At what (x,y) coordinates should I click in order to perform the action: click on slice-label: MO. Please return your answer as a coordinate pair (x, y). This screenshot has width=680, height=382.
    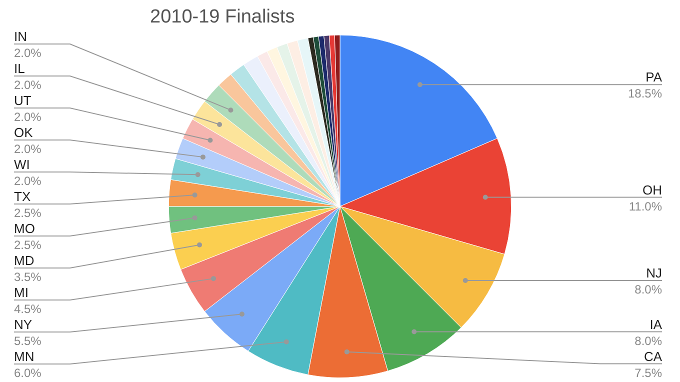
    Looking at the image, I should click on (24, 228).